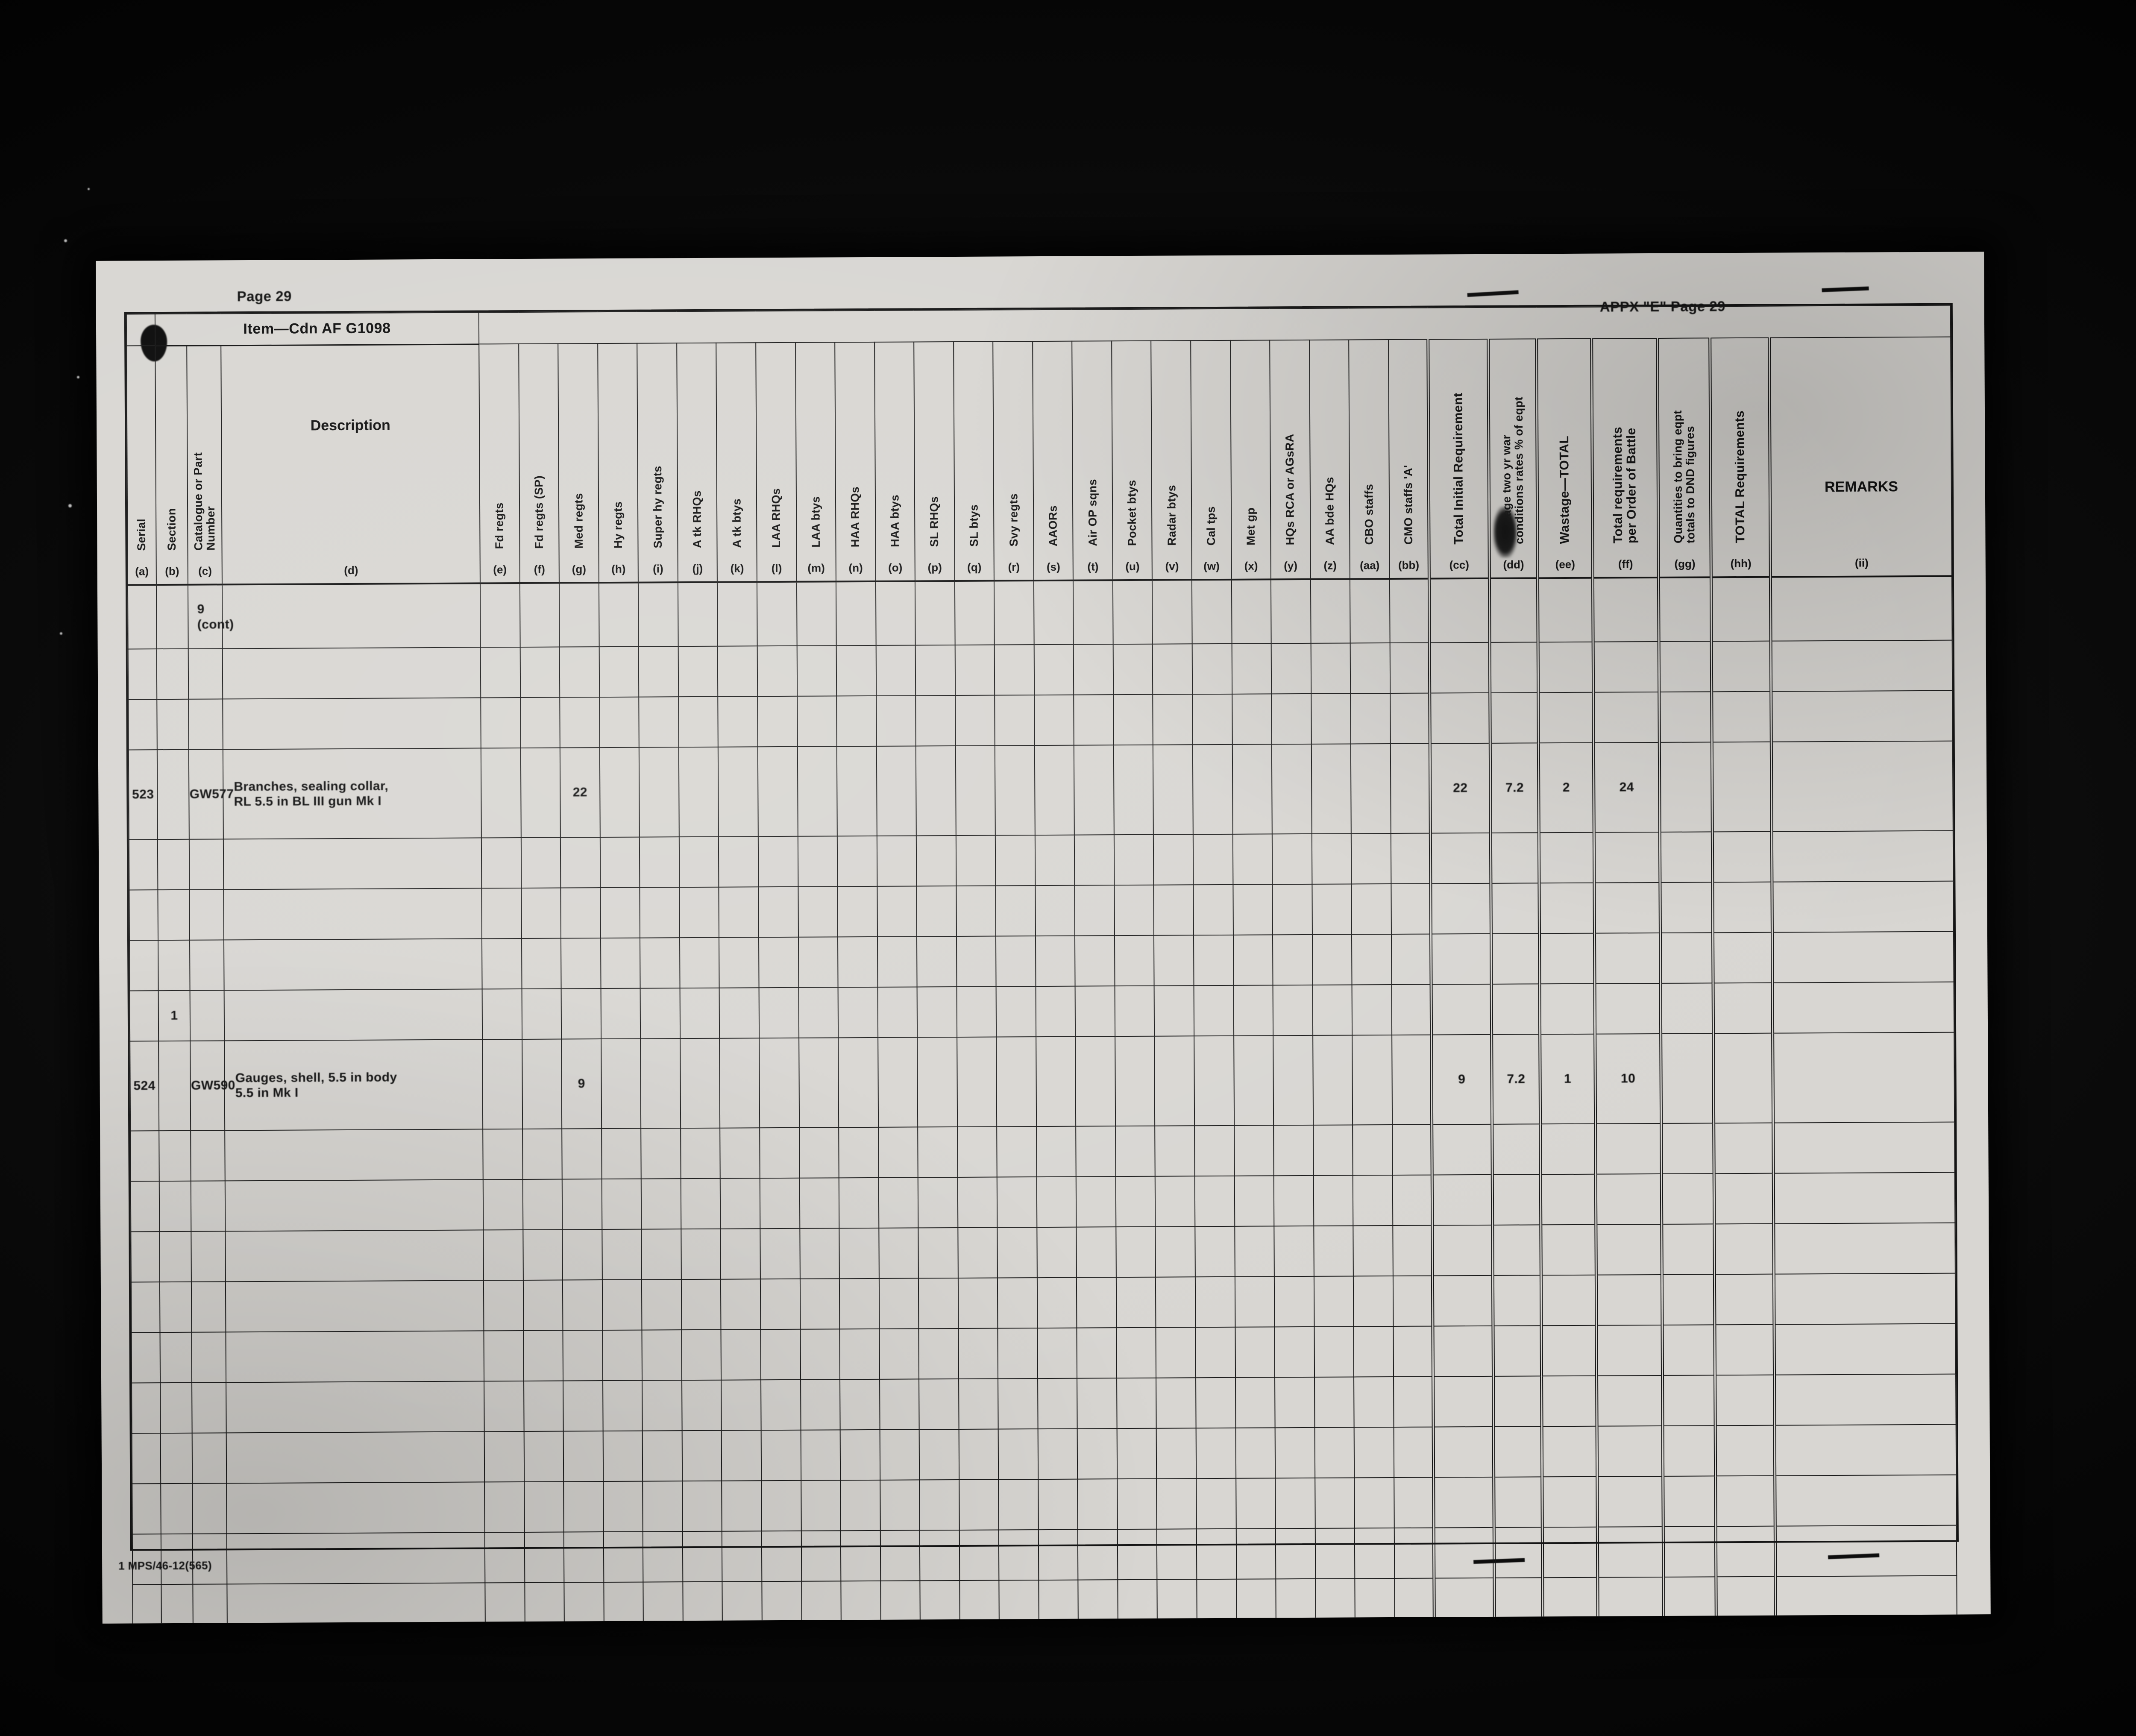  What do you see at coordinates (980, 1602) in the screenshot?
I see `cell-r18-q` at bounding box center [980, 1602].